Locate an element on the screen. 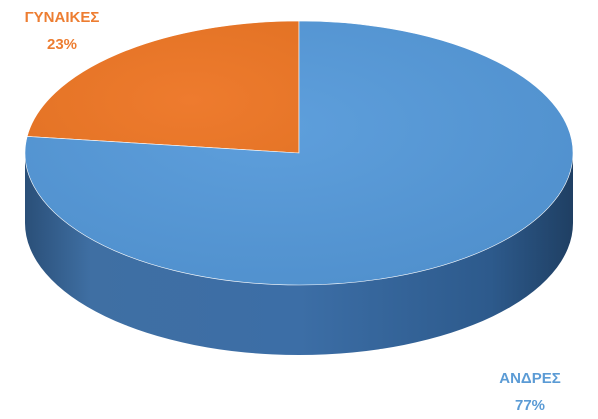  slice-label-men: ΑΝΔΡΕΣ is located at coordinates (529, 378).